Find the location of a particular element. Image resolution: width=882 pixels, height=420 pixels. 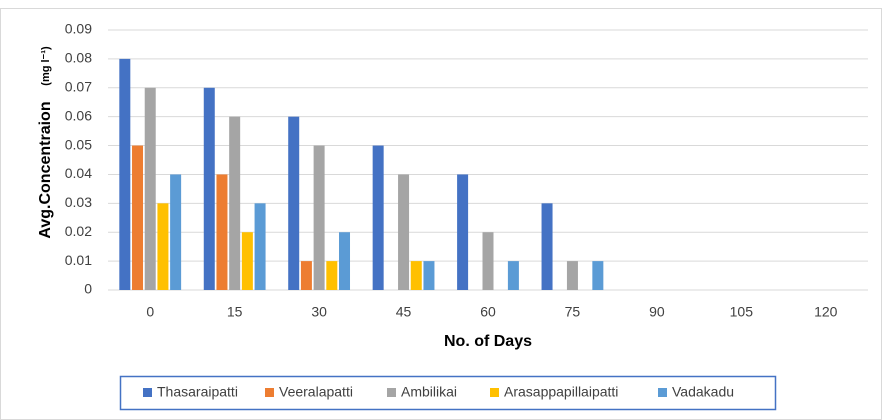

legend-label: Arasappapillaipatti is located at coordinates (561, 392).